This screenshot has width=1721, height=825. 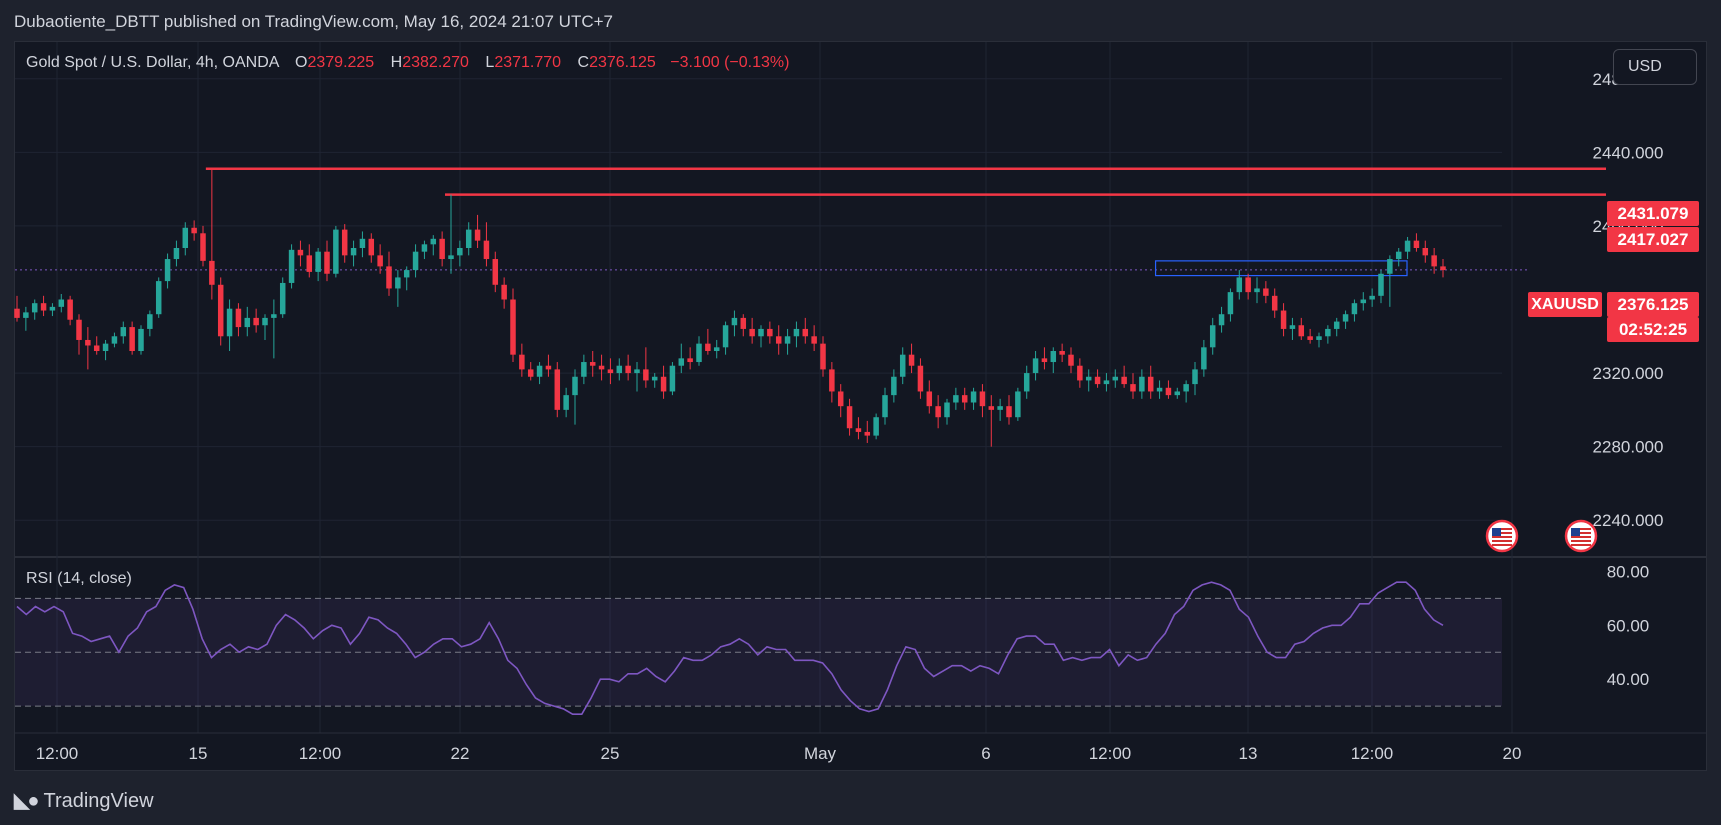 I want to click on low-value: 2371.770, so click(x=528, y=62).